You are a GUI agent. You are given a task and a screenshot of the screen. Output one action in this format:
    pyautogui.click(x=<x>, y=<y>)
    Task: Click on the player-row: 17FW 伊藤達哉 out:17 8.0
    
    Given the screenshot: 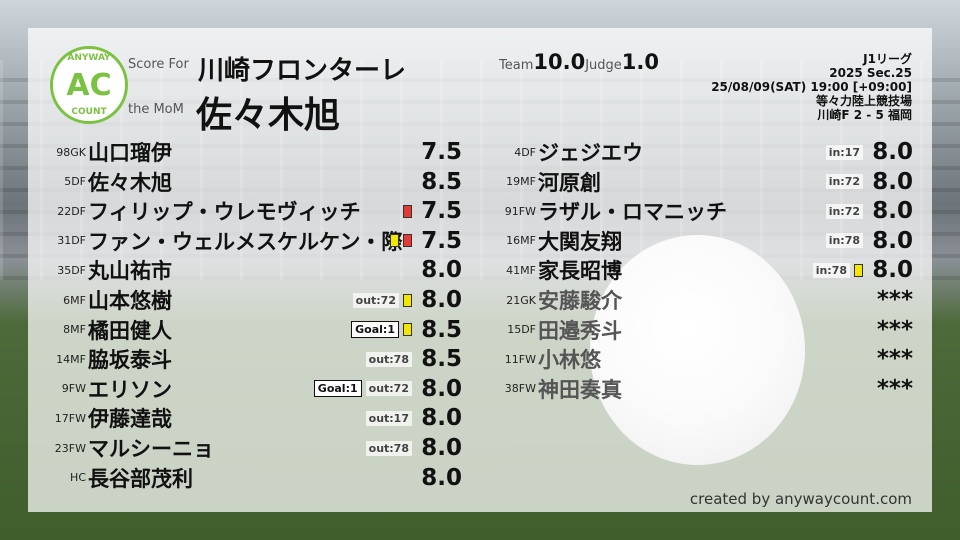 What is the action you would take?
    pyautogui.click(x=258, y=418)
    